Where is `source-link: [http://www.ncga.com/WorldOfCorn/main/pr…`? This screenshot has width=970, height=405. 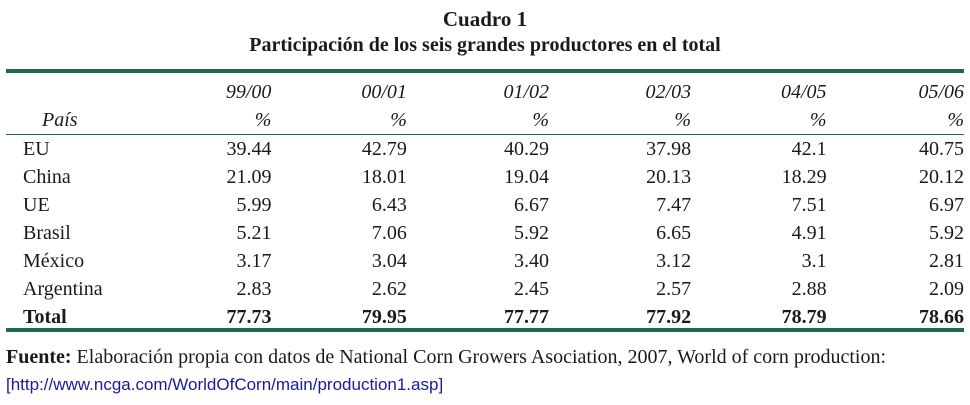
source-link: [http://www.ncga.com/WorldOfCorn/main/pr… is located at coordinates (225, 384).